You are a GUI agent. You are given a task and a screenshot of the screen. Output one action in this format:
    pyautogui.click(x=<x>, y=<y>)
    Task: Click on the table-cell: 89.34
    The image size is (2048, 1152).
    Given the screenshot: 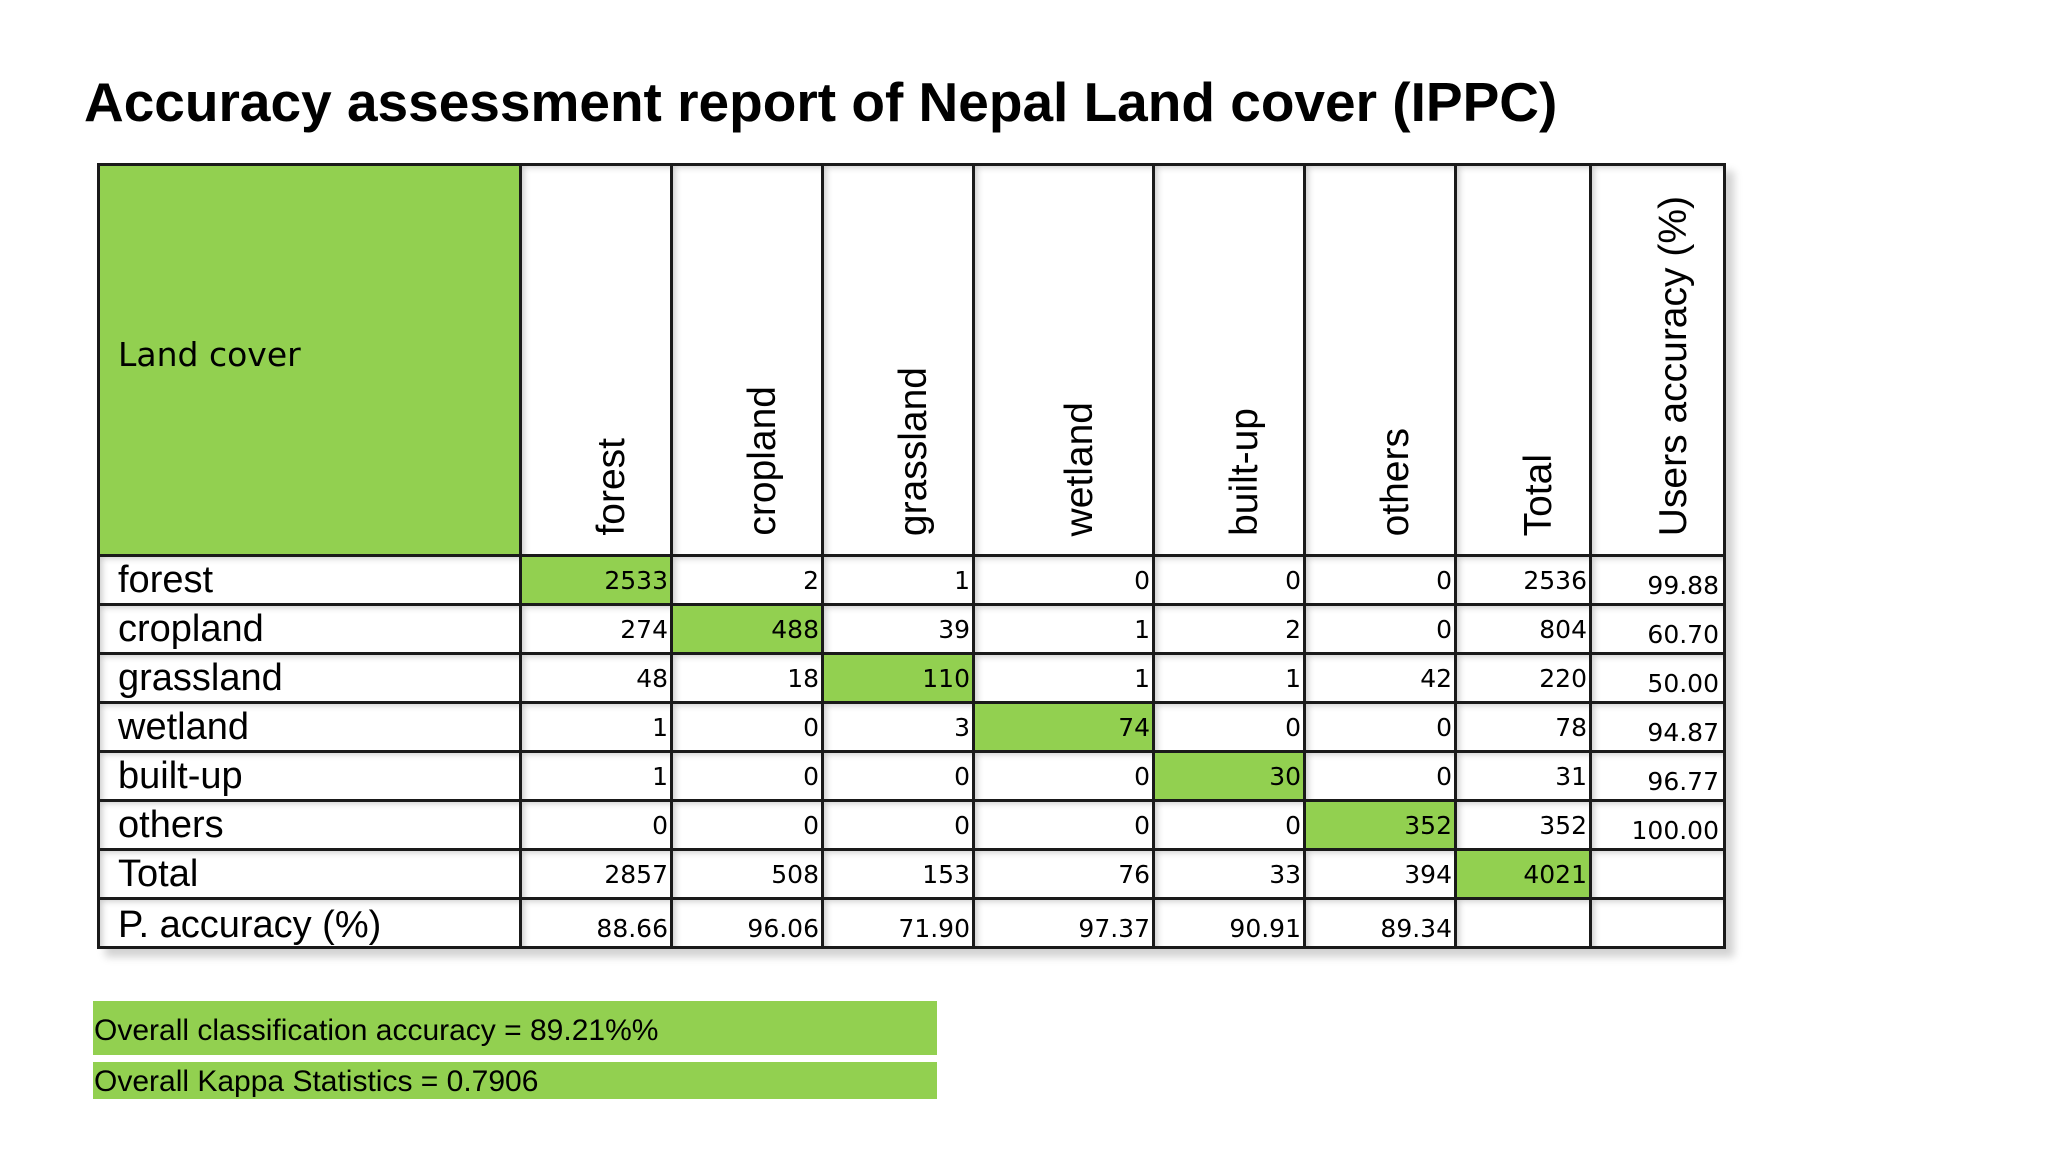 What is the action you would take?
    pyautogui.click(x=1380, y=923)
    